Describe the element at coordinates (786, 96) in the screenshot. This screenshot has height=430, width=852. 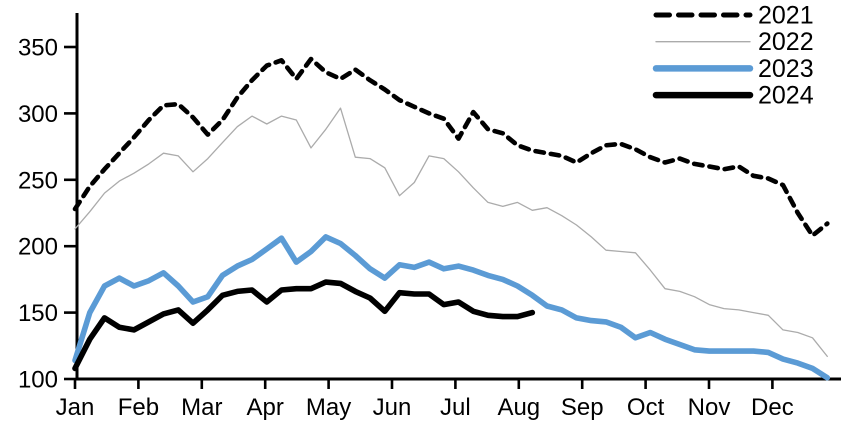
I see `legend-label-2024: 2024` at that location.